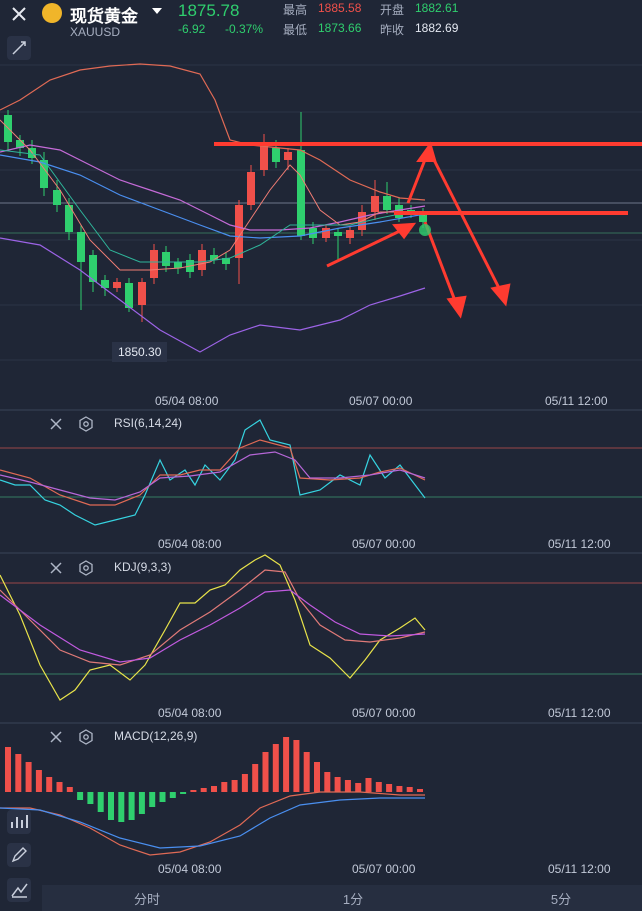 This screenshot has width=642, height=911. I want to click on tab-5min: 5分, so click(561, 899).